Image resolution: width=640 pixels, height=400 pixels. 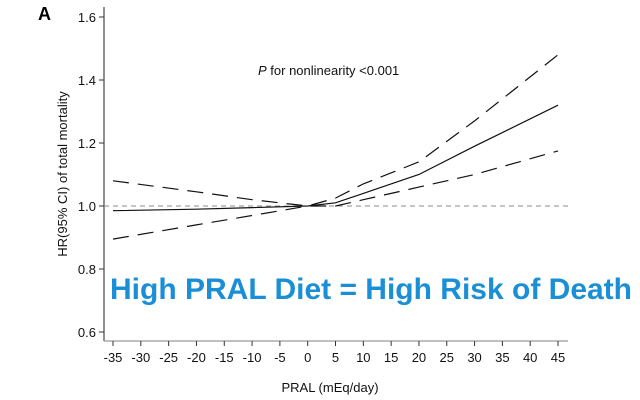 What do you see at coordinates (371, 289) in the screenshot?
I see `overlay-headline: High PRAL Diet = High Risk of Death` at bounding box center [371, 289].